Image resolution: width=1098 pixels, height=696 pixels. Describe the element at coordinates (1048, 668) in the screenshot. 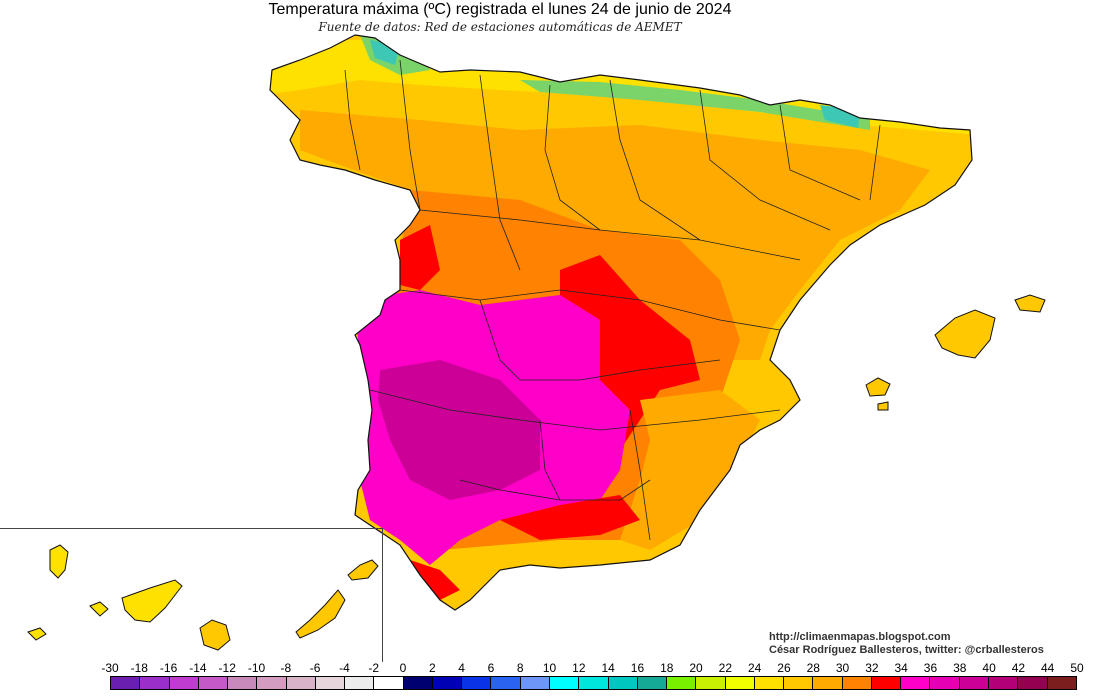

I see `legend-tick-label: 44` at that location.